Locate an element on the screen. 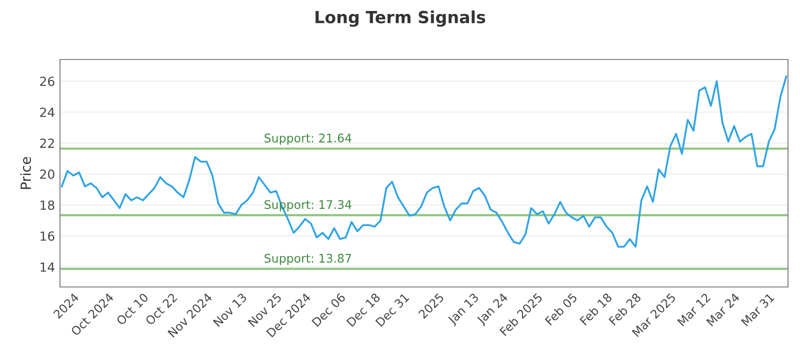 The image size is (800, 350). x-tick-label: Dec 06 is located at coordinates (328, 309).